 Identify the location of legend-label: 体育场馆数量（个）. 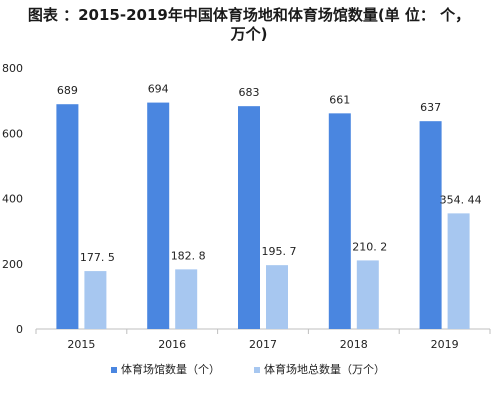
(170, 369).